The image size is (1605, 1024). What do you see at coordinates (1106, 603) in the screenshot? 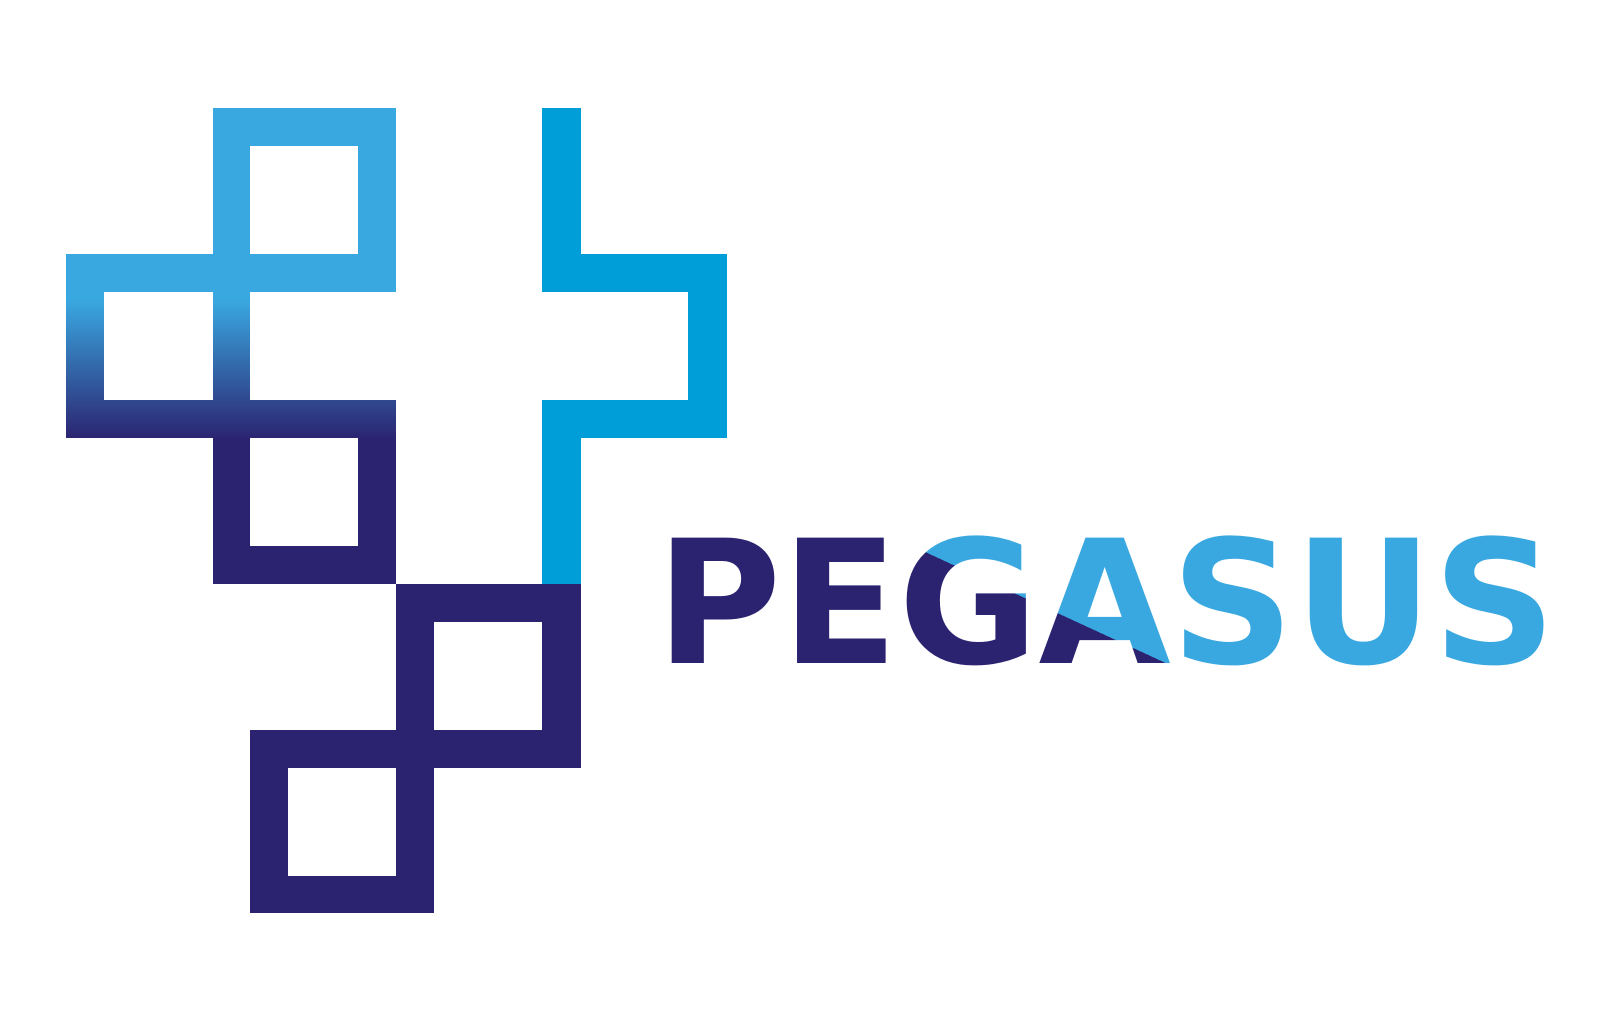
I see `brand-wordmark: PEGASUS` at bounding box center [1106, 603].